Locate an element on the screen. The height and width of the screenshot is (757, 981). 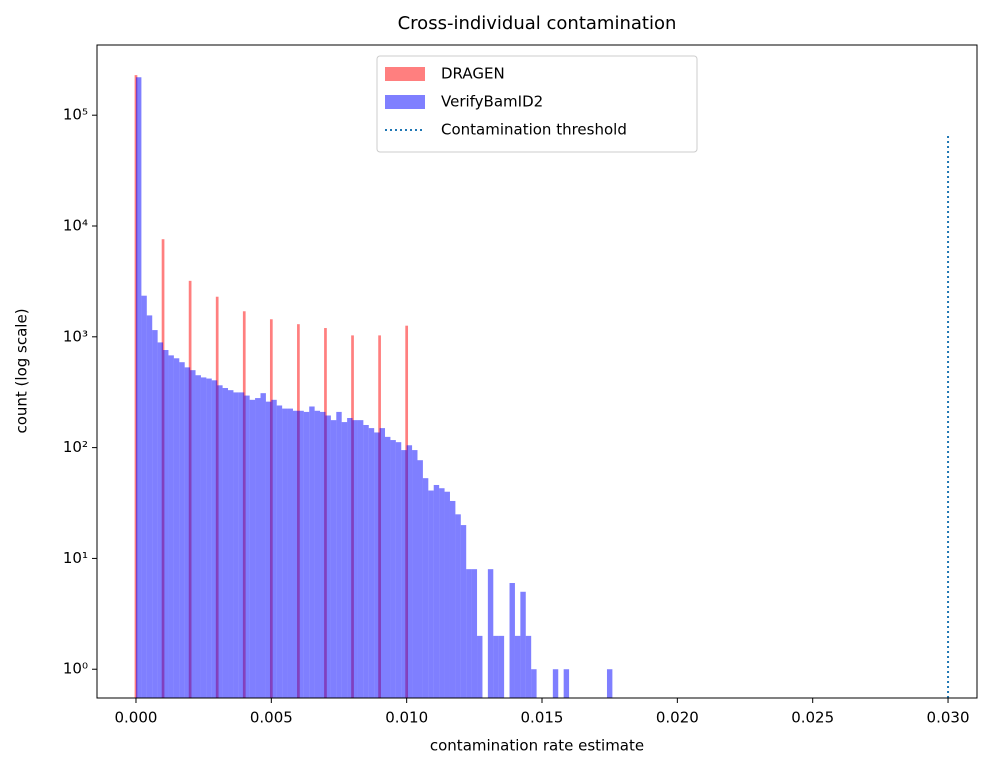
x-tick-label: 0.005 is located at coordinates (271, 718).